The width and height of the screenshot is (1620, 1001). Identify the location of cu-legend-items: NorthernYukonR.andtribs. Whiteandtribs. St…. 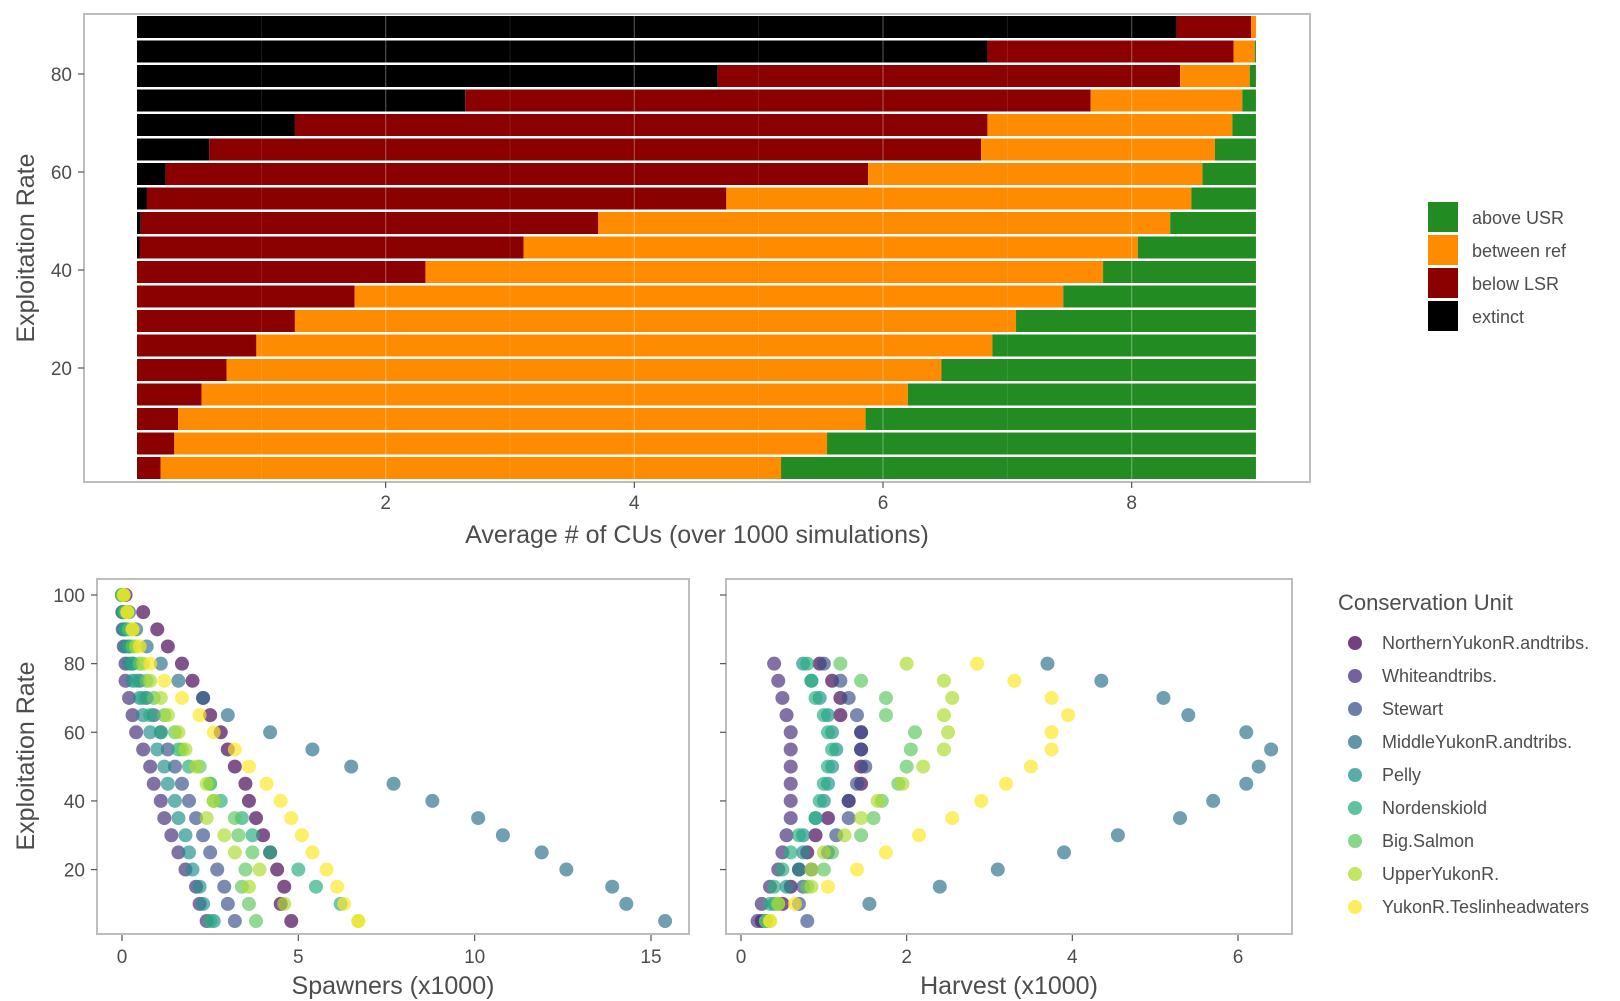
(1468, 775).